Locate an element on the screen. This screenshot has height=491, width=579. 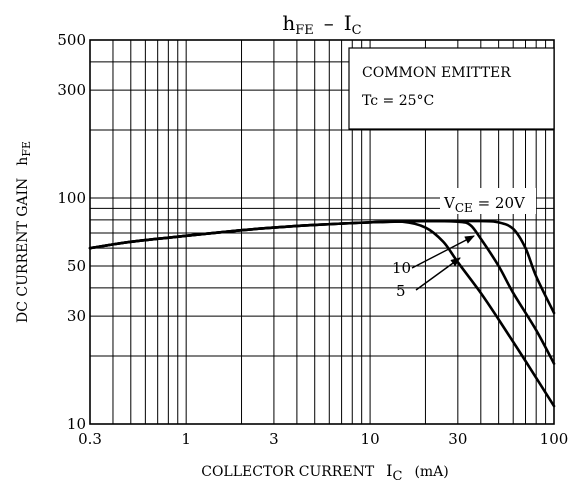
y-axis-title-text: DC CURRENT GAIN is located at coordinates (23, 250).